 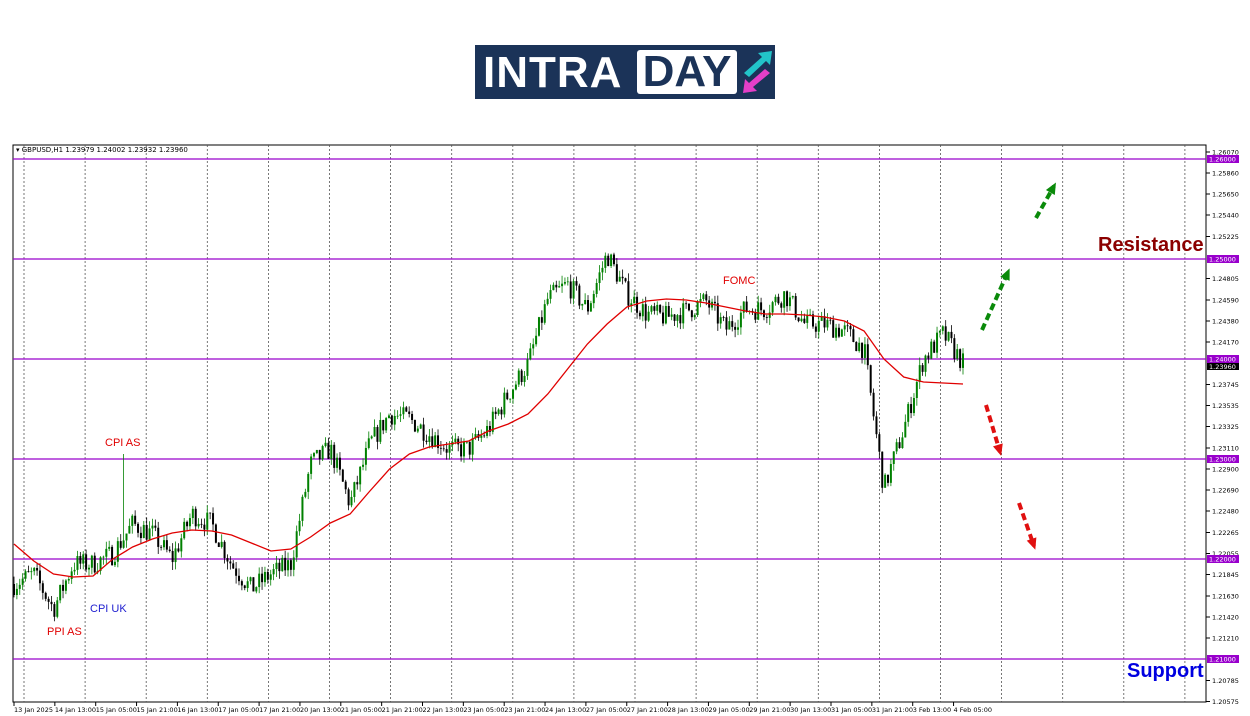 I want to click on x-tick-label: 15 Jan 05:00, so click(x=116, y=710).